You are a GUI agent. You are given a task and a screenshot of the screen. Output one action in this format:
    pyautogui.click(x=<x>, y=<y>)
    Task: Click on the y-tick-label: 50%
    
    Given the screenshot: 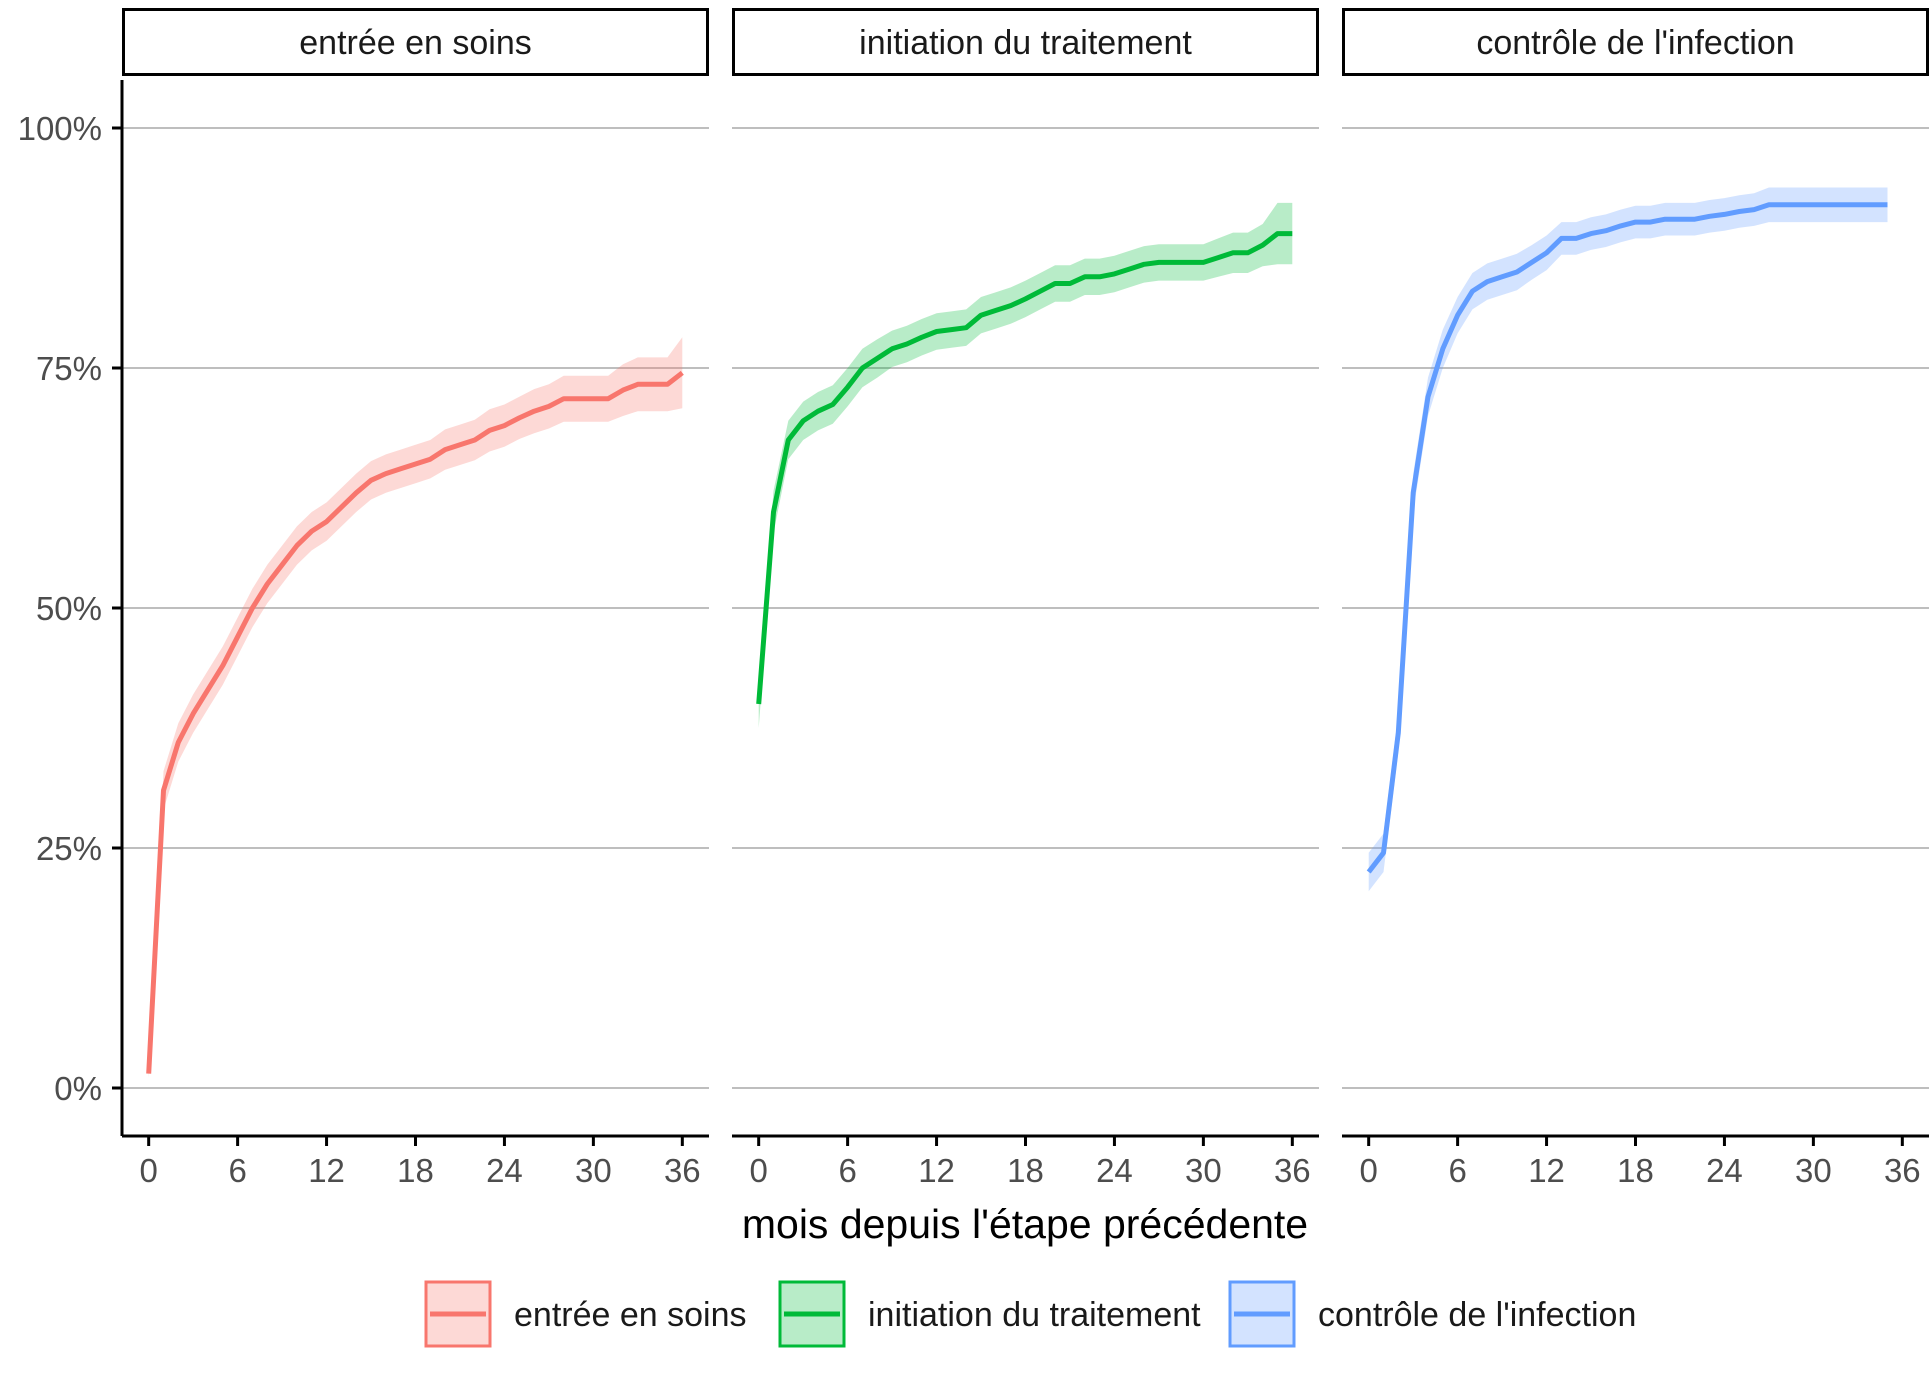 What is the action you would take?
    pyautogui.click(x=69, y=608)
    